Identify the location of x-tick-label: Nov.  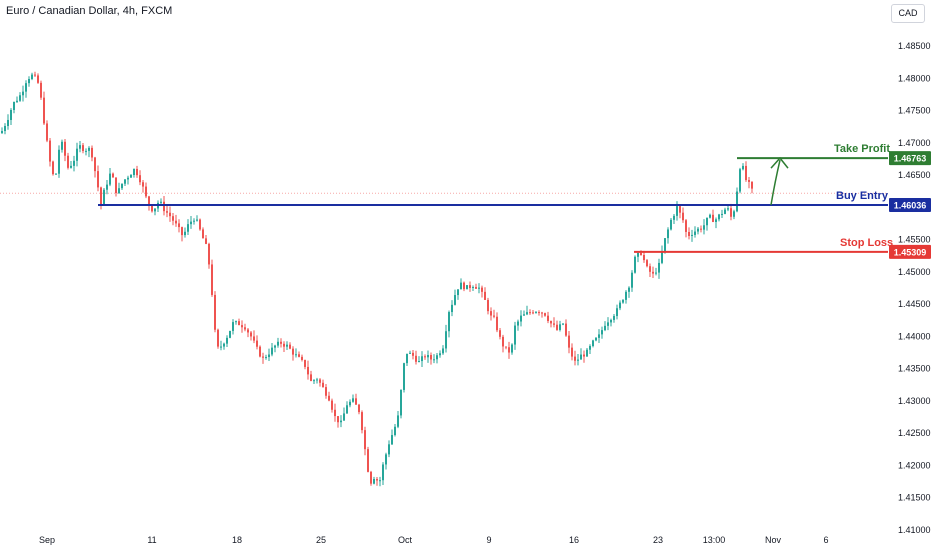
(773, 540).